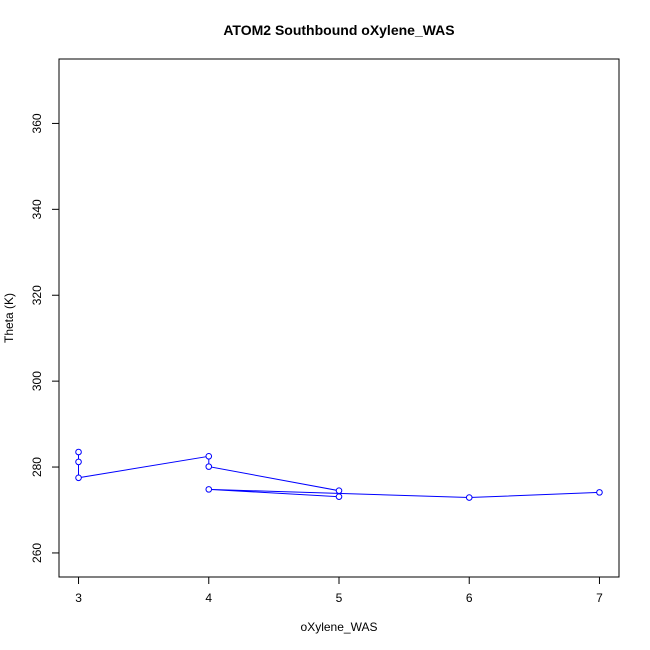  I want to click on x-tick-label: 5, so click(339, 598).